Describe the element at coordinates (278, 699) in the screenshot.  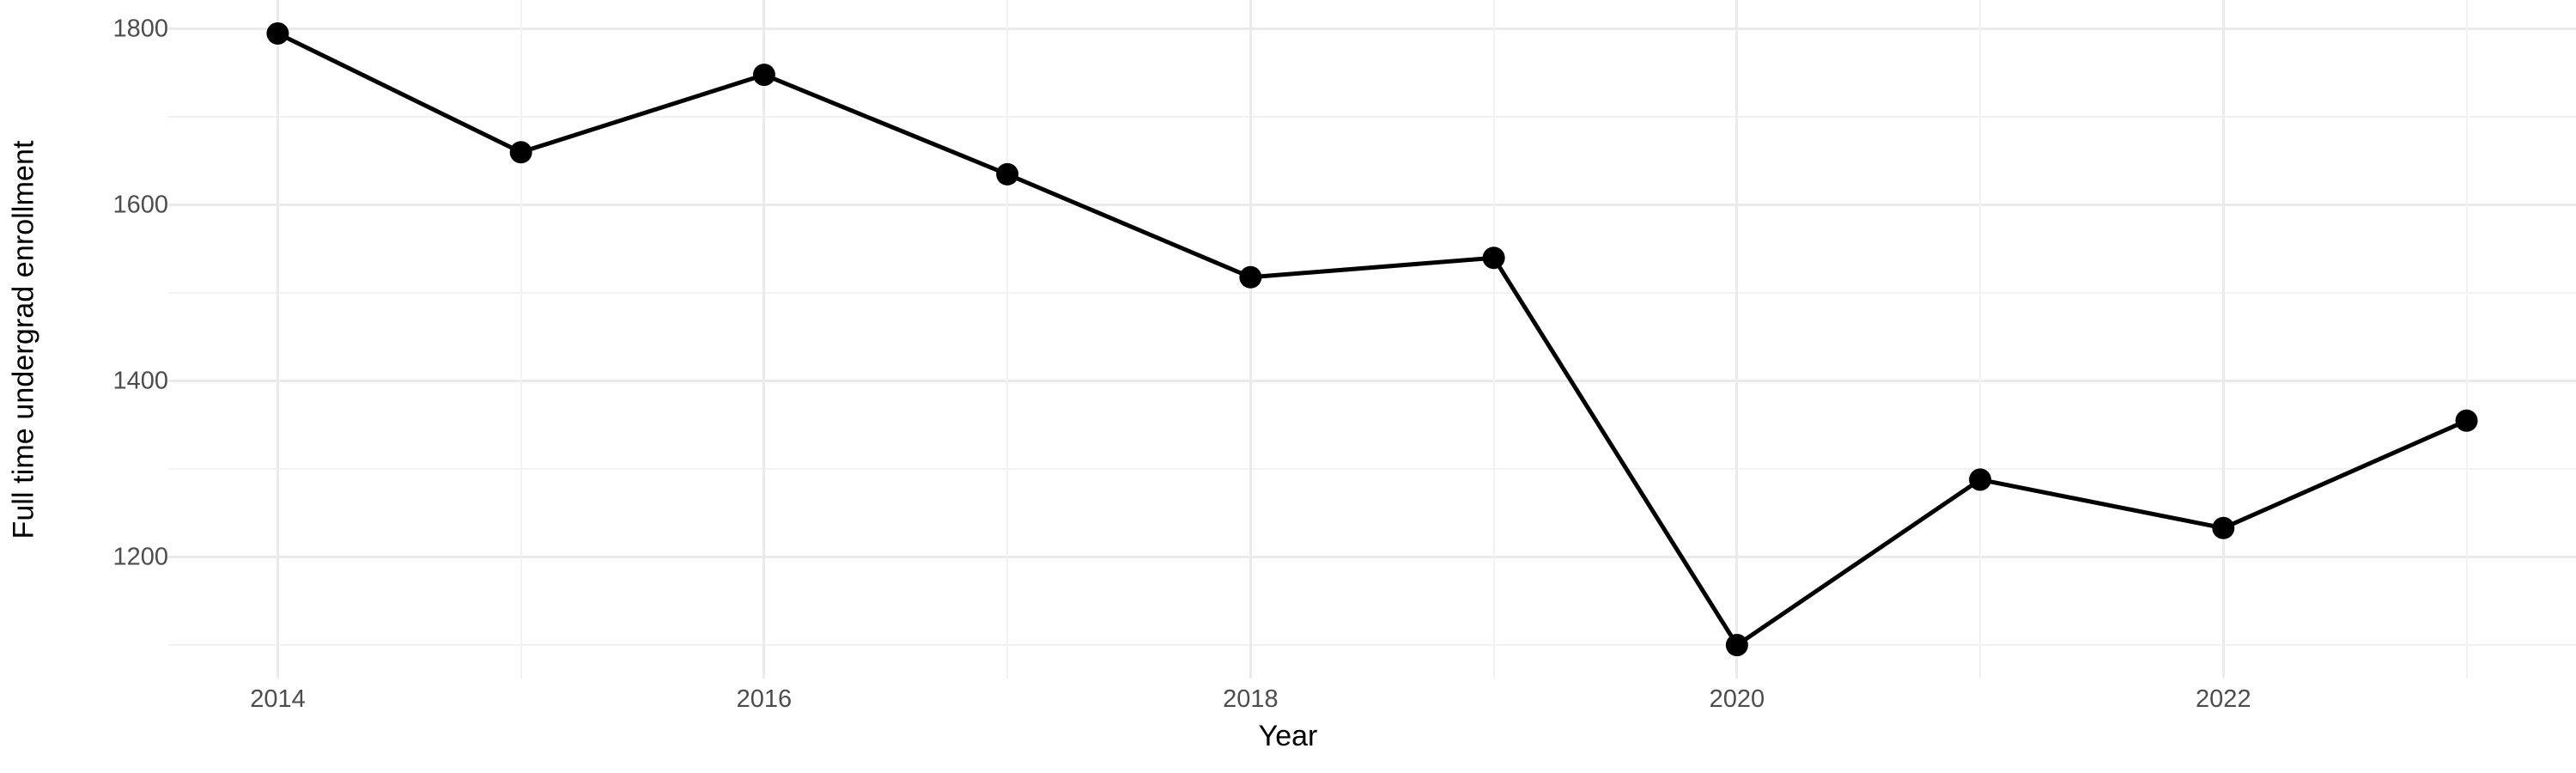
I see `x-axis-tick-label: 2014` at that location.